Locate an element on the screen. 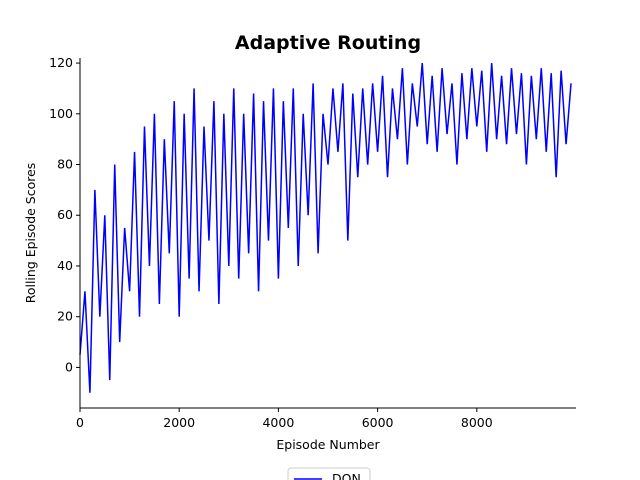 This screenshot has height=480, width=640. x-tick-label: 4000 is located at coordinates (278, 422).